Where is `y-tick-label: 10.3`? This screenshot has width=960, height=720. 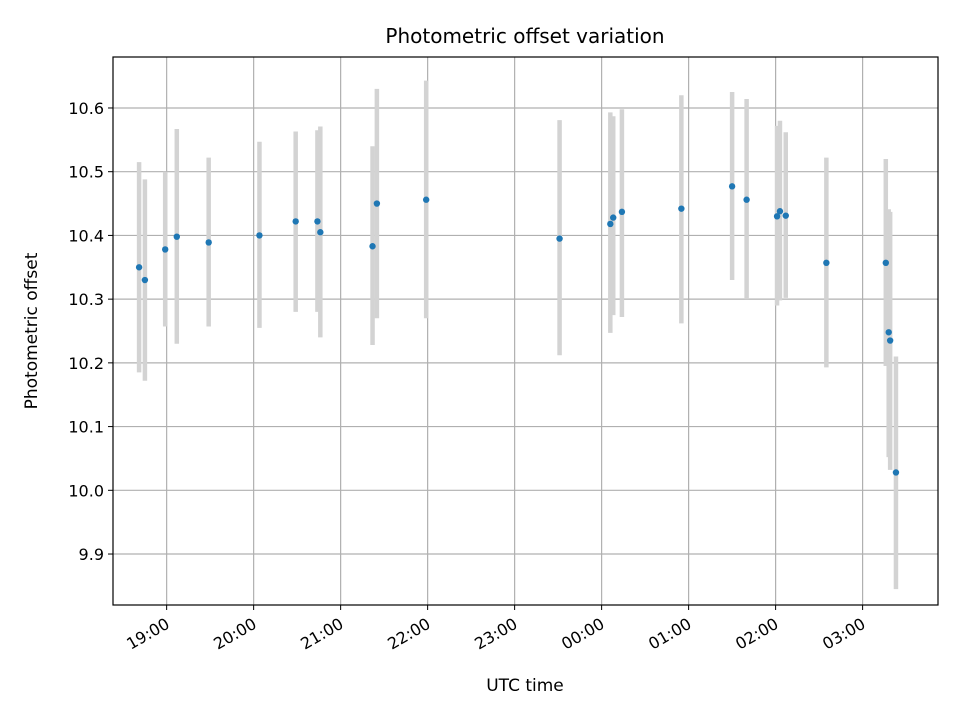 y-tick-label: 10.3 is located at coordinates (86, 299).